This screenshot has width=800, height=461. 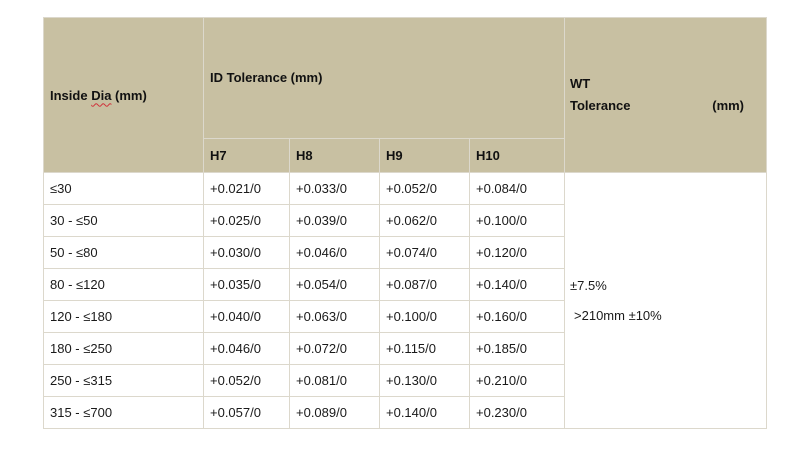 I want to click on h7-cell: +0.052/0, so click(x=246, y=380).